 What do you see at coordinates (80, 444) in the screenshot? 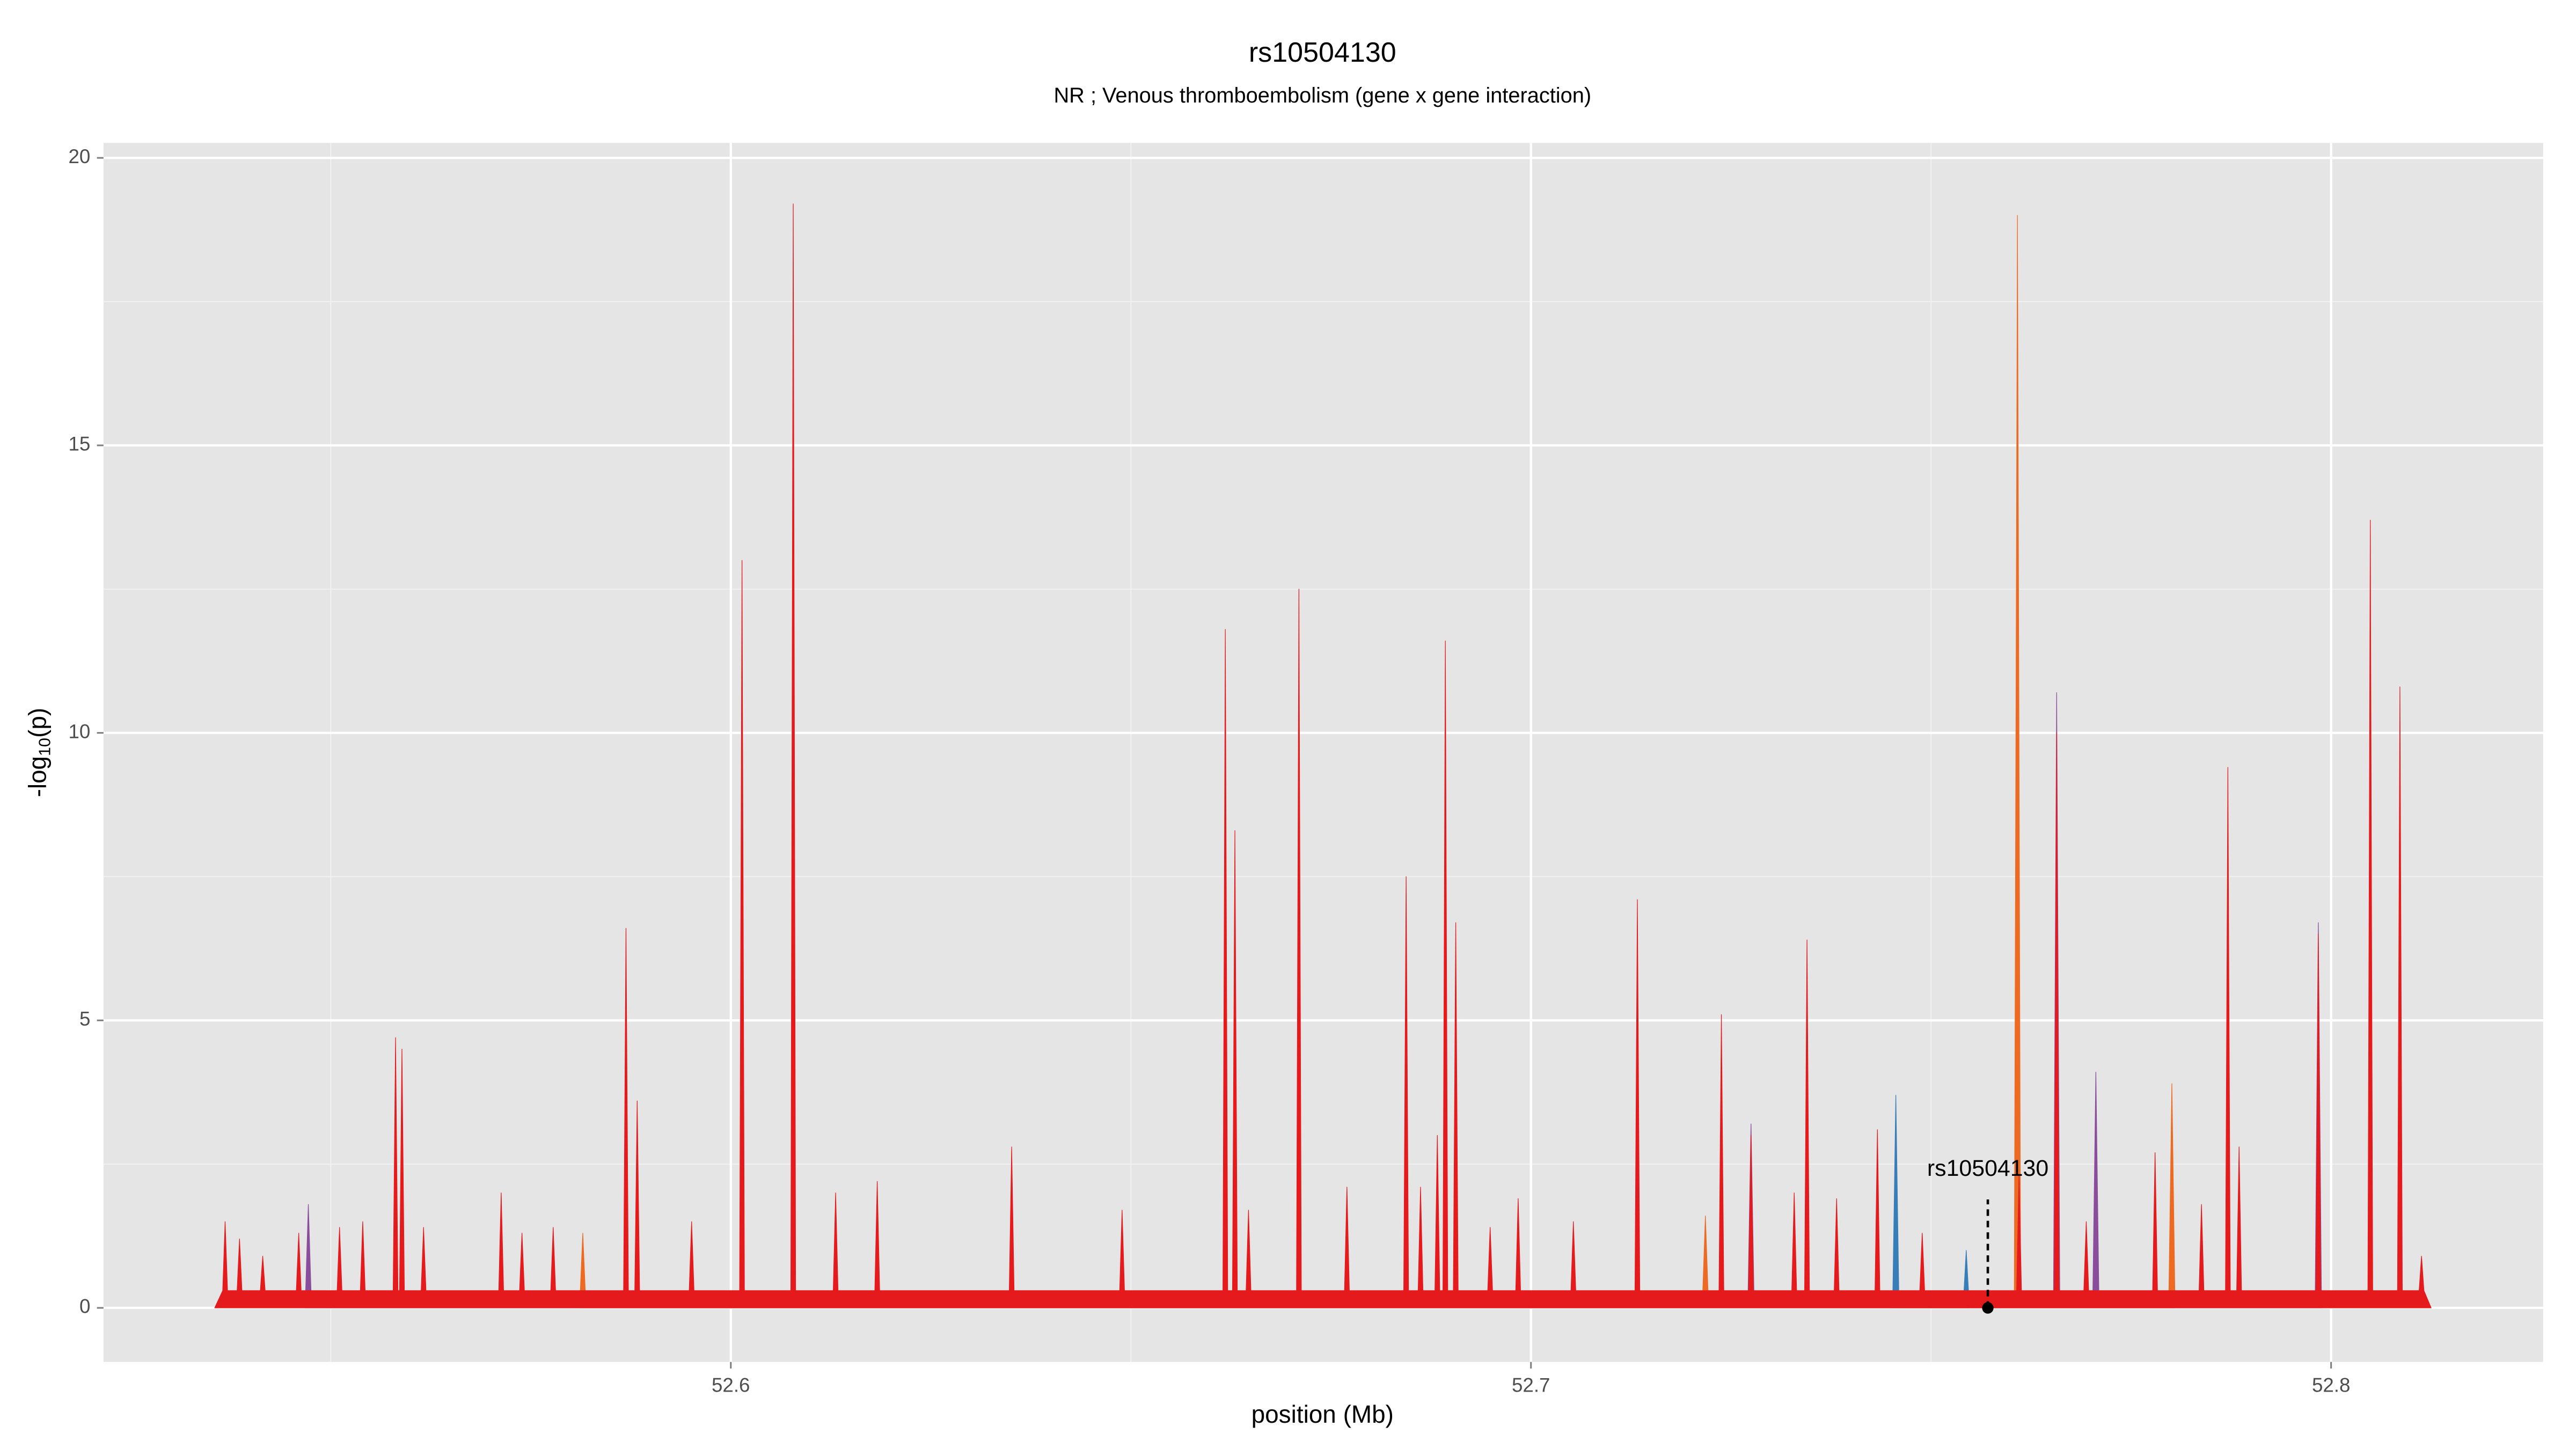
I see `y-tick-label: 15` at bounding box center [80, 444].